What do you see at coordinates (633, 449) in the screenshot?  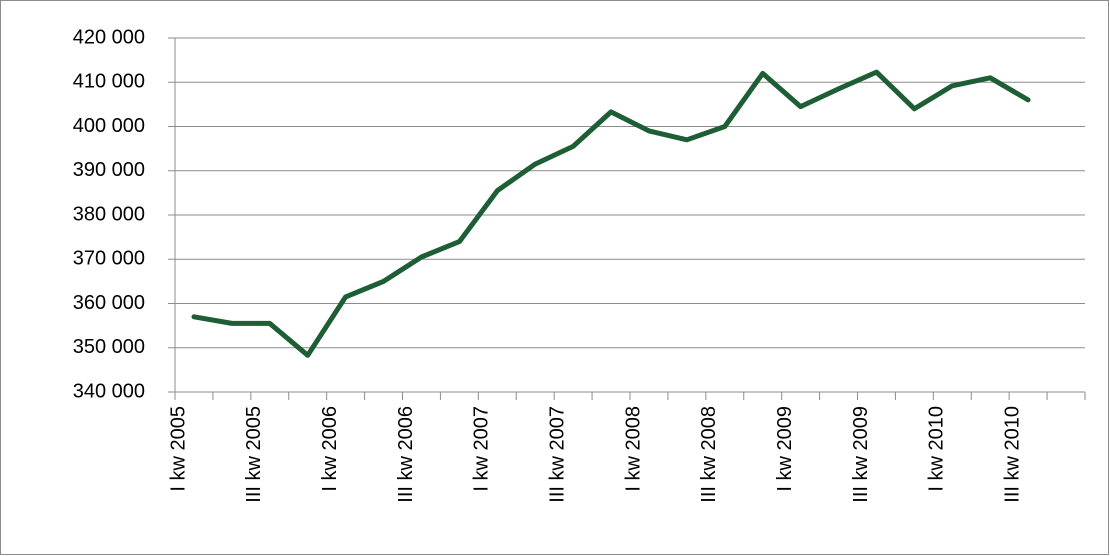 I see `x-tick-label: I kw 2008` at bounding box center [633, 449].